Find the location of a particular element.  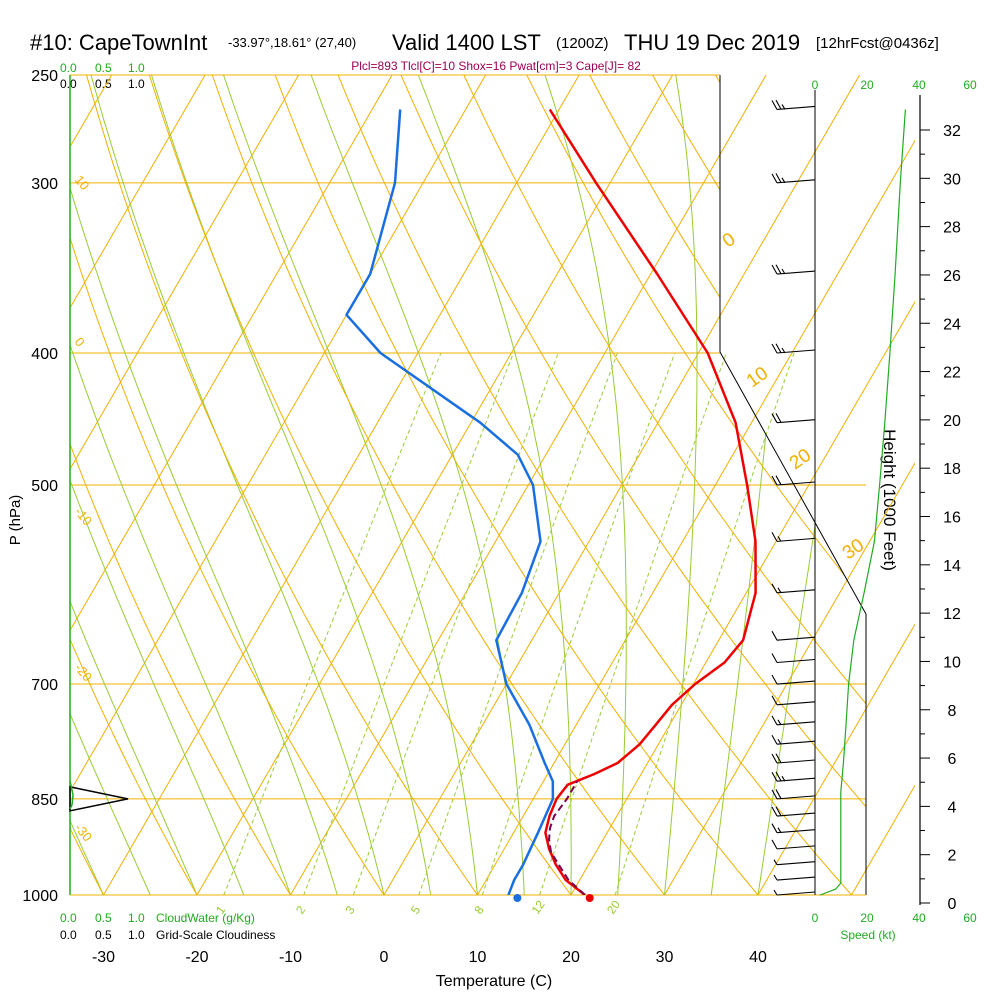

bottom-speed-tick: 20 is located at coordinates (867, 918).